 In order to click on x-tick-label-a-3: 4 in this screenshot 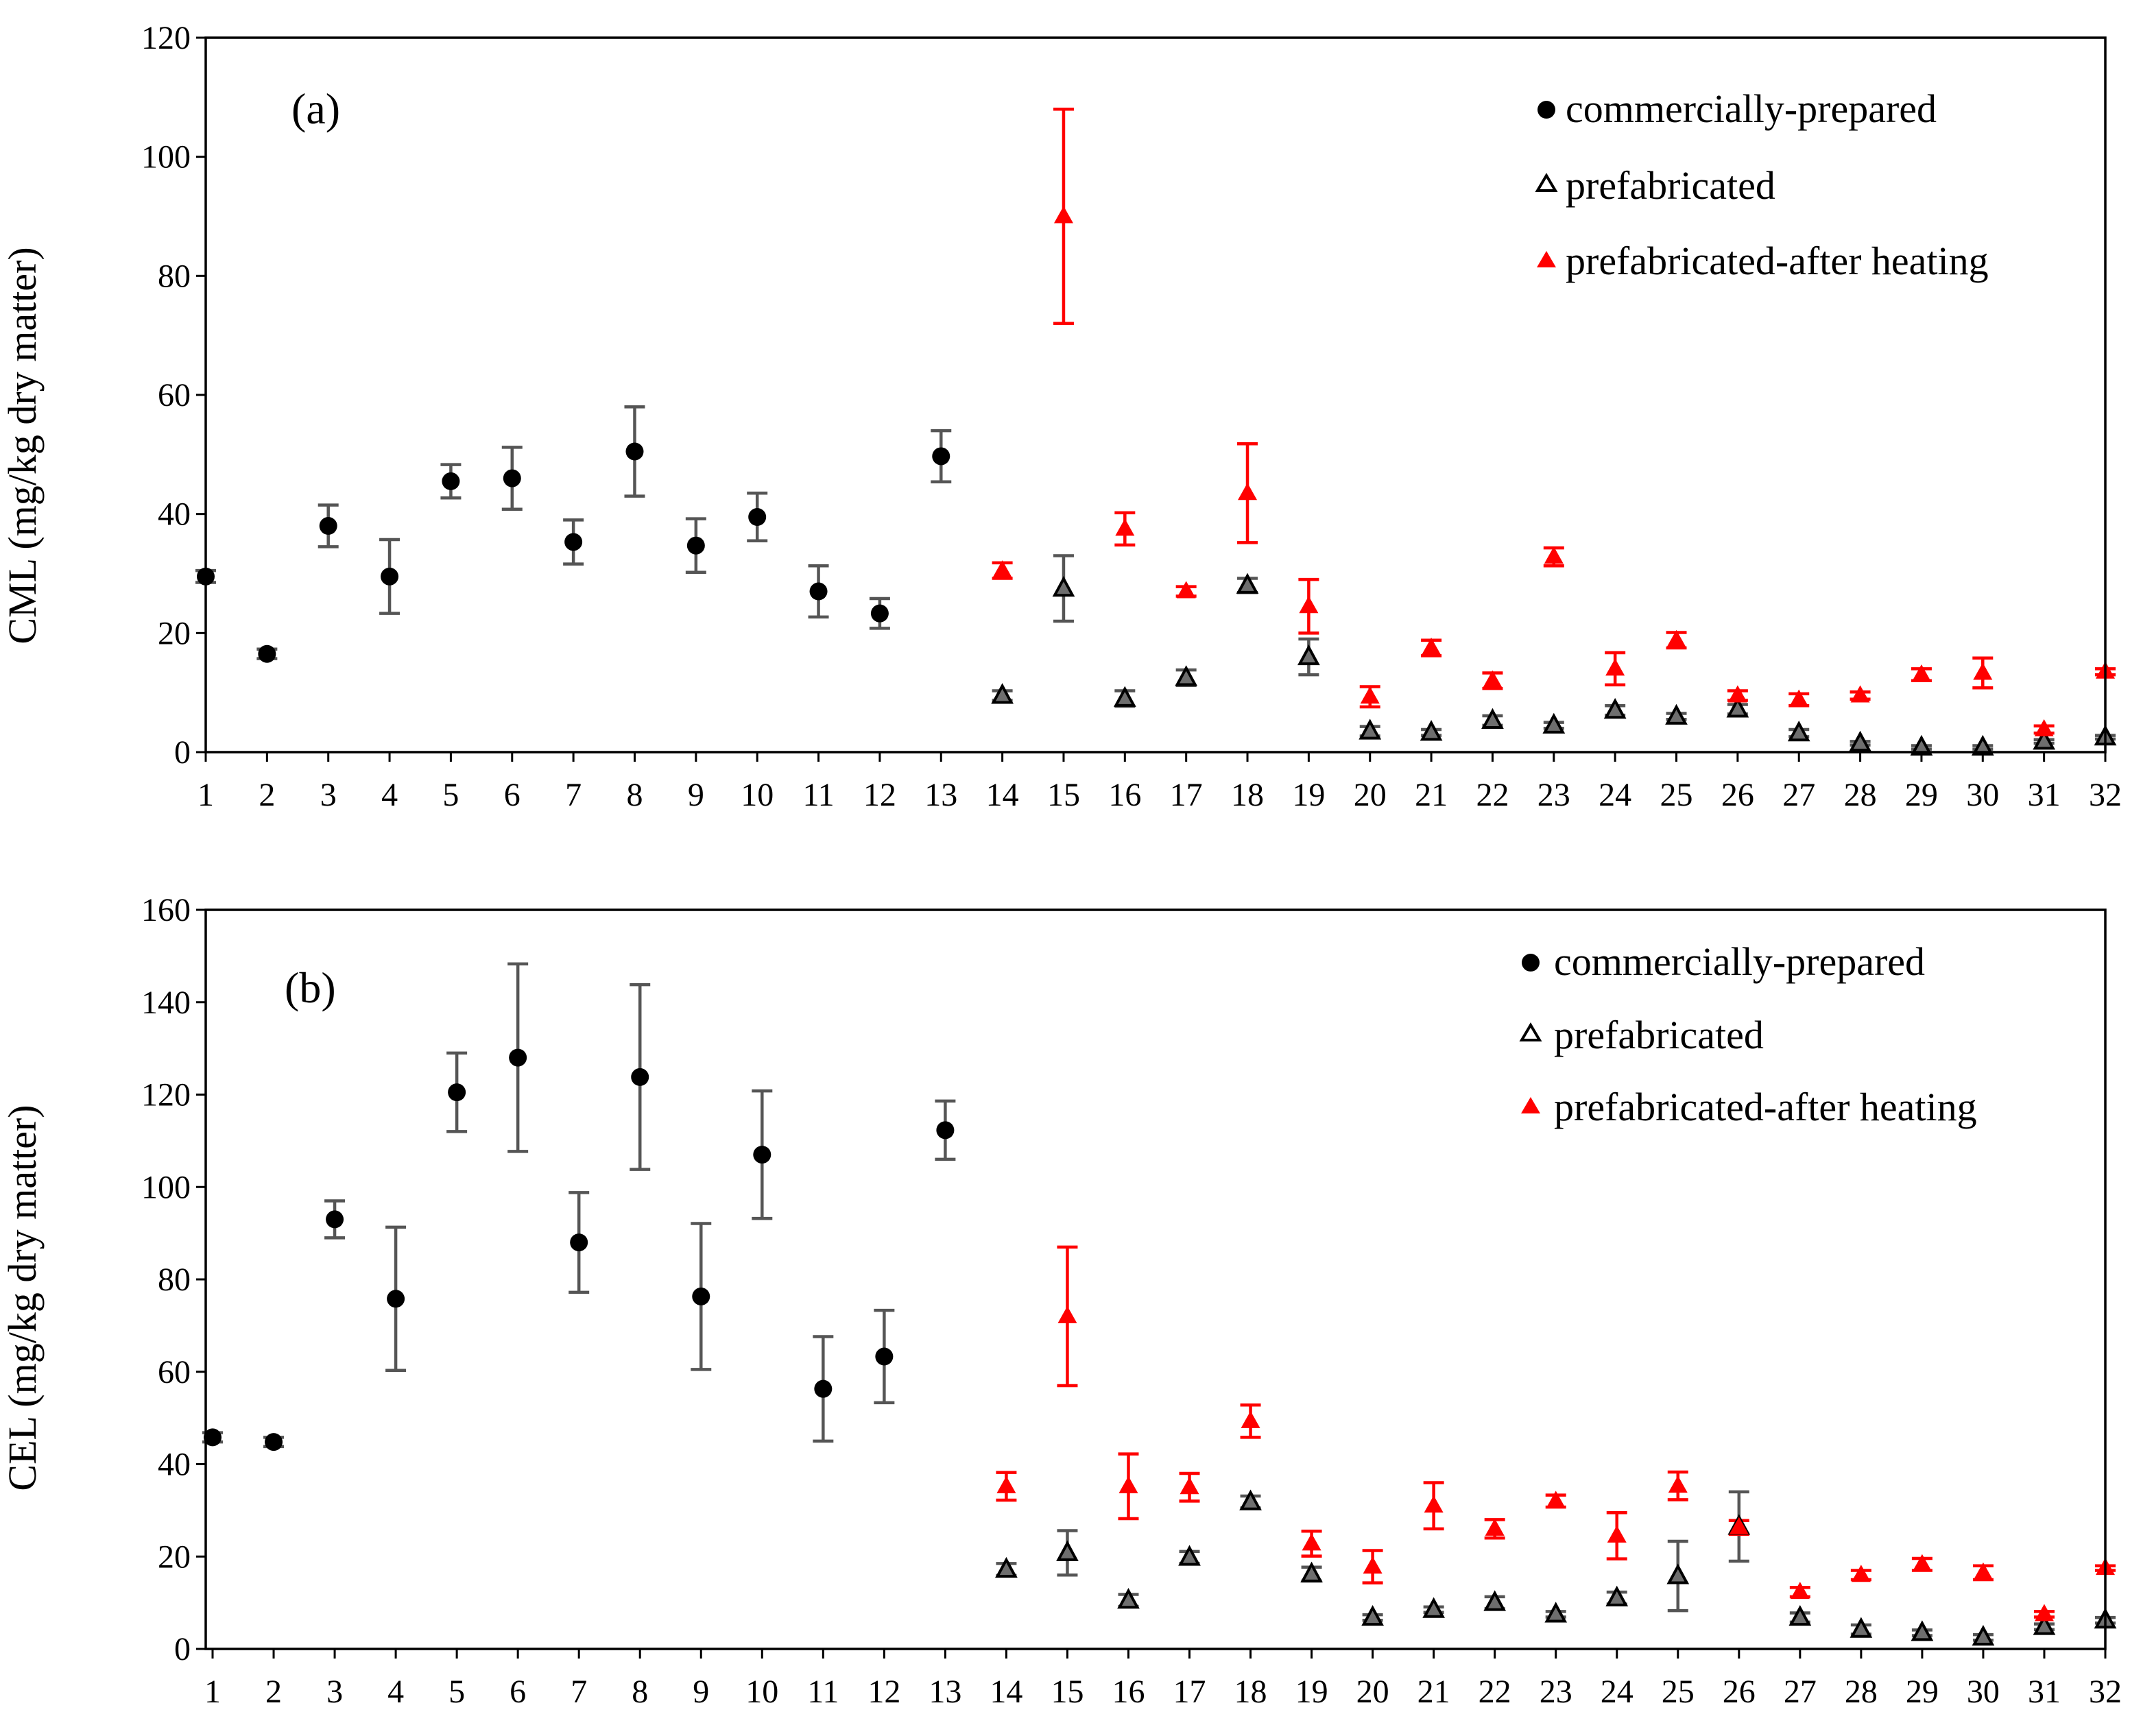, I will do `click(389, 795)`.